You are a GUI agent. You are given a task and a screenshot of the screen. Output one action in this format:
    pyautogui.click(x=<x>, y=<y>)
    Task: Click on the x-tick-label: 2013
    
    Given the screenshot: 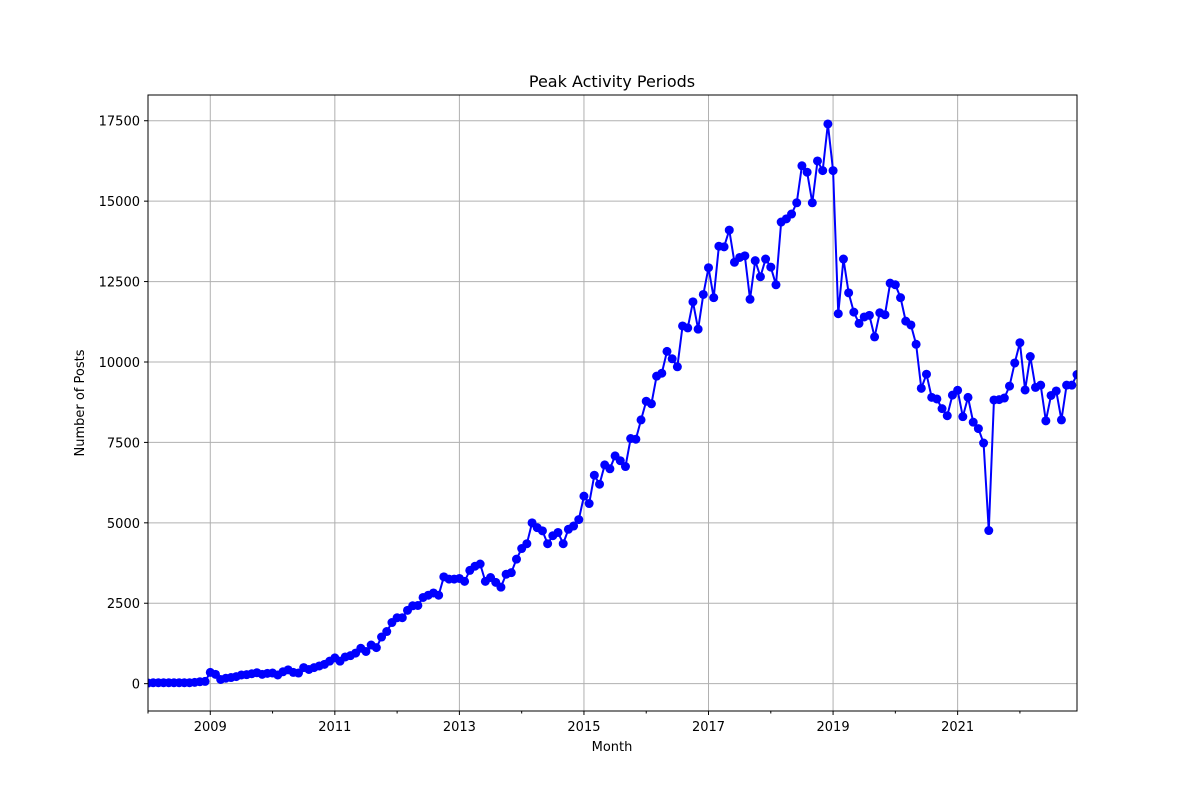 What is the action you would take?
    pyautogui.click(x=459, y=727)
    